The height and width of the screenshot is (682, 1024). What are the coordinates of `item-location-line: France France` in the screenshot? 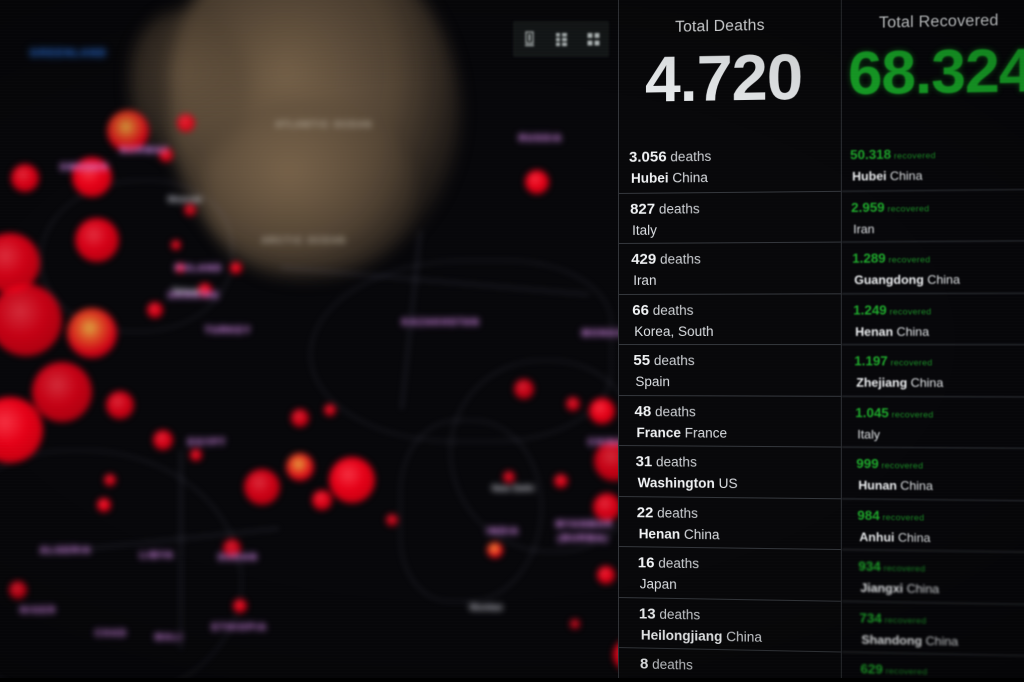 It's located at (737, 433).